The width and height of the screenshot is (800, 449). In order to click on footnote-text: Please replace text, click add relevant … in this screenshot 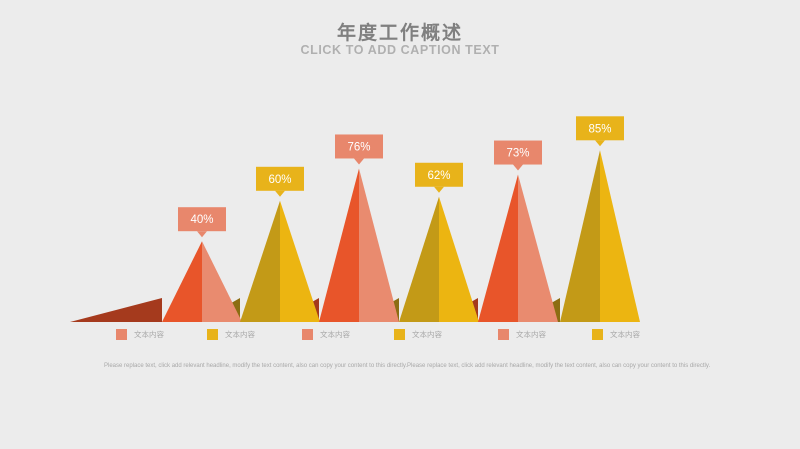, I will do `click(407, 366)`.